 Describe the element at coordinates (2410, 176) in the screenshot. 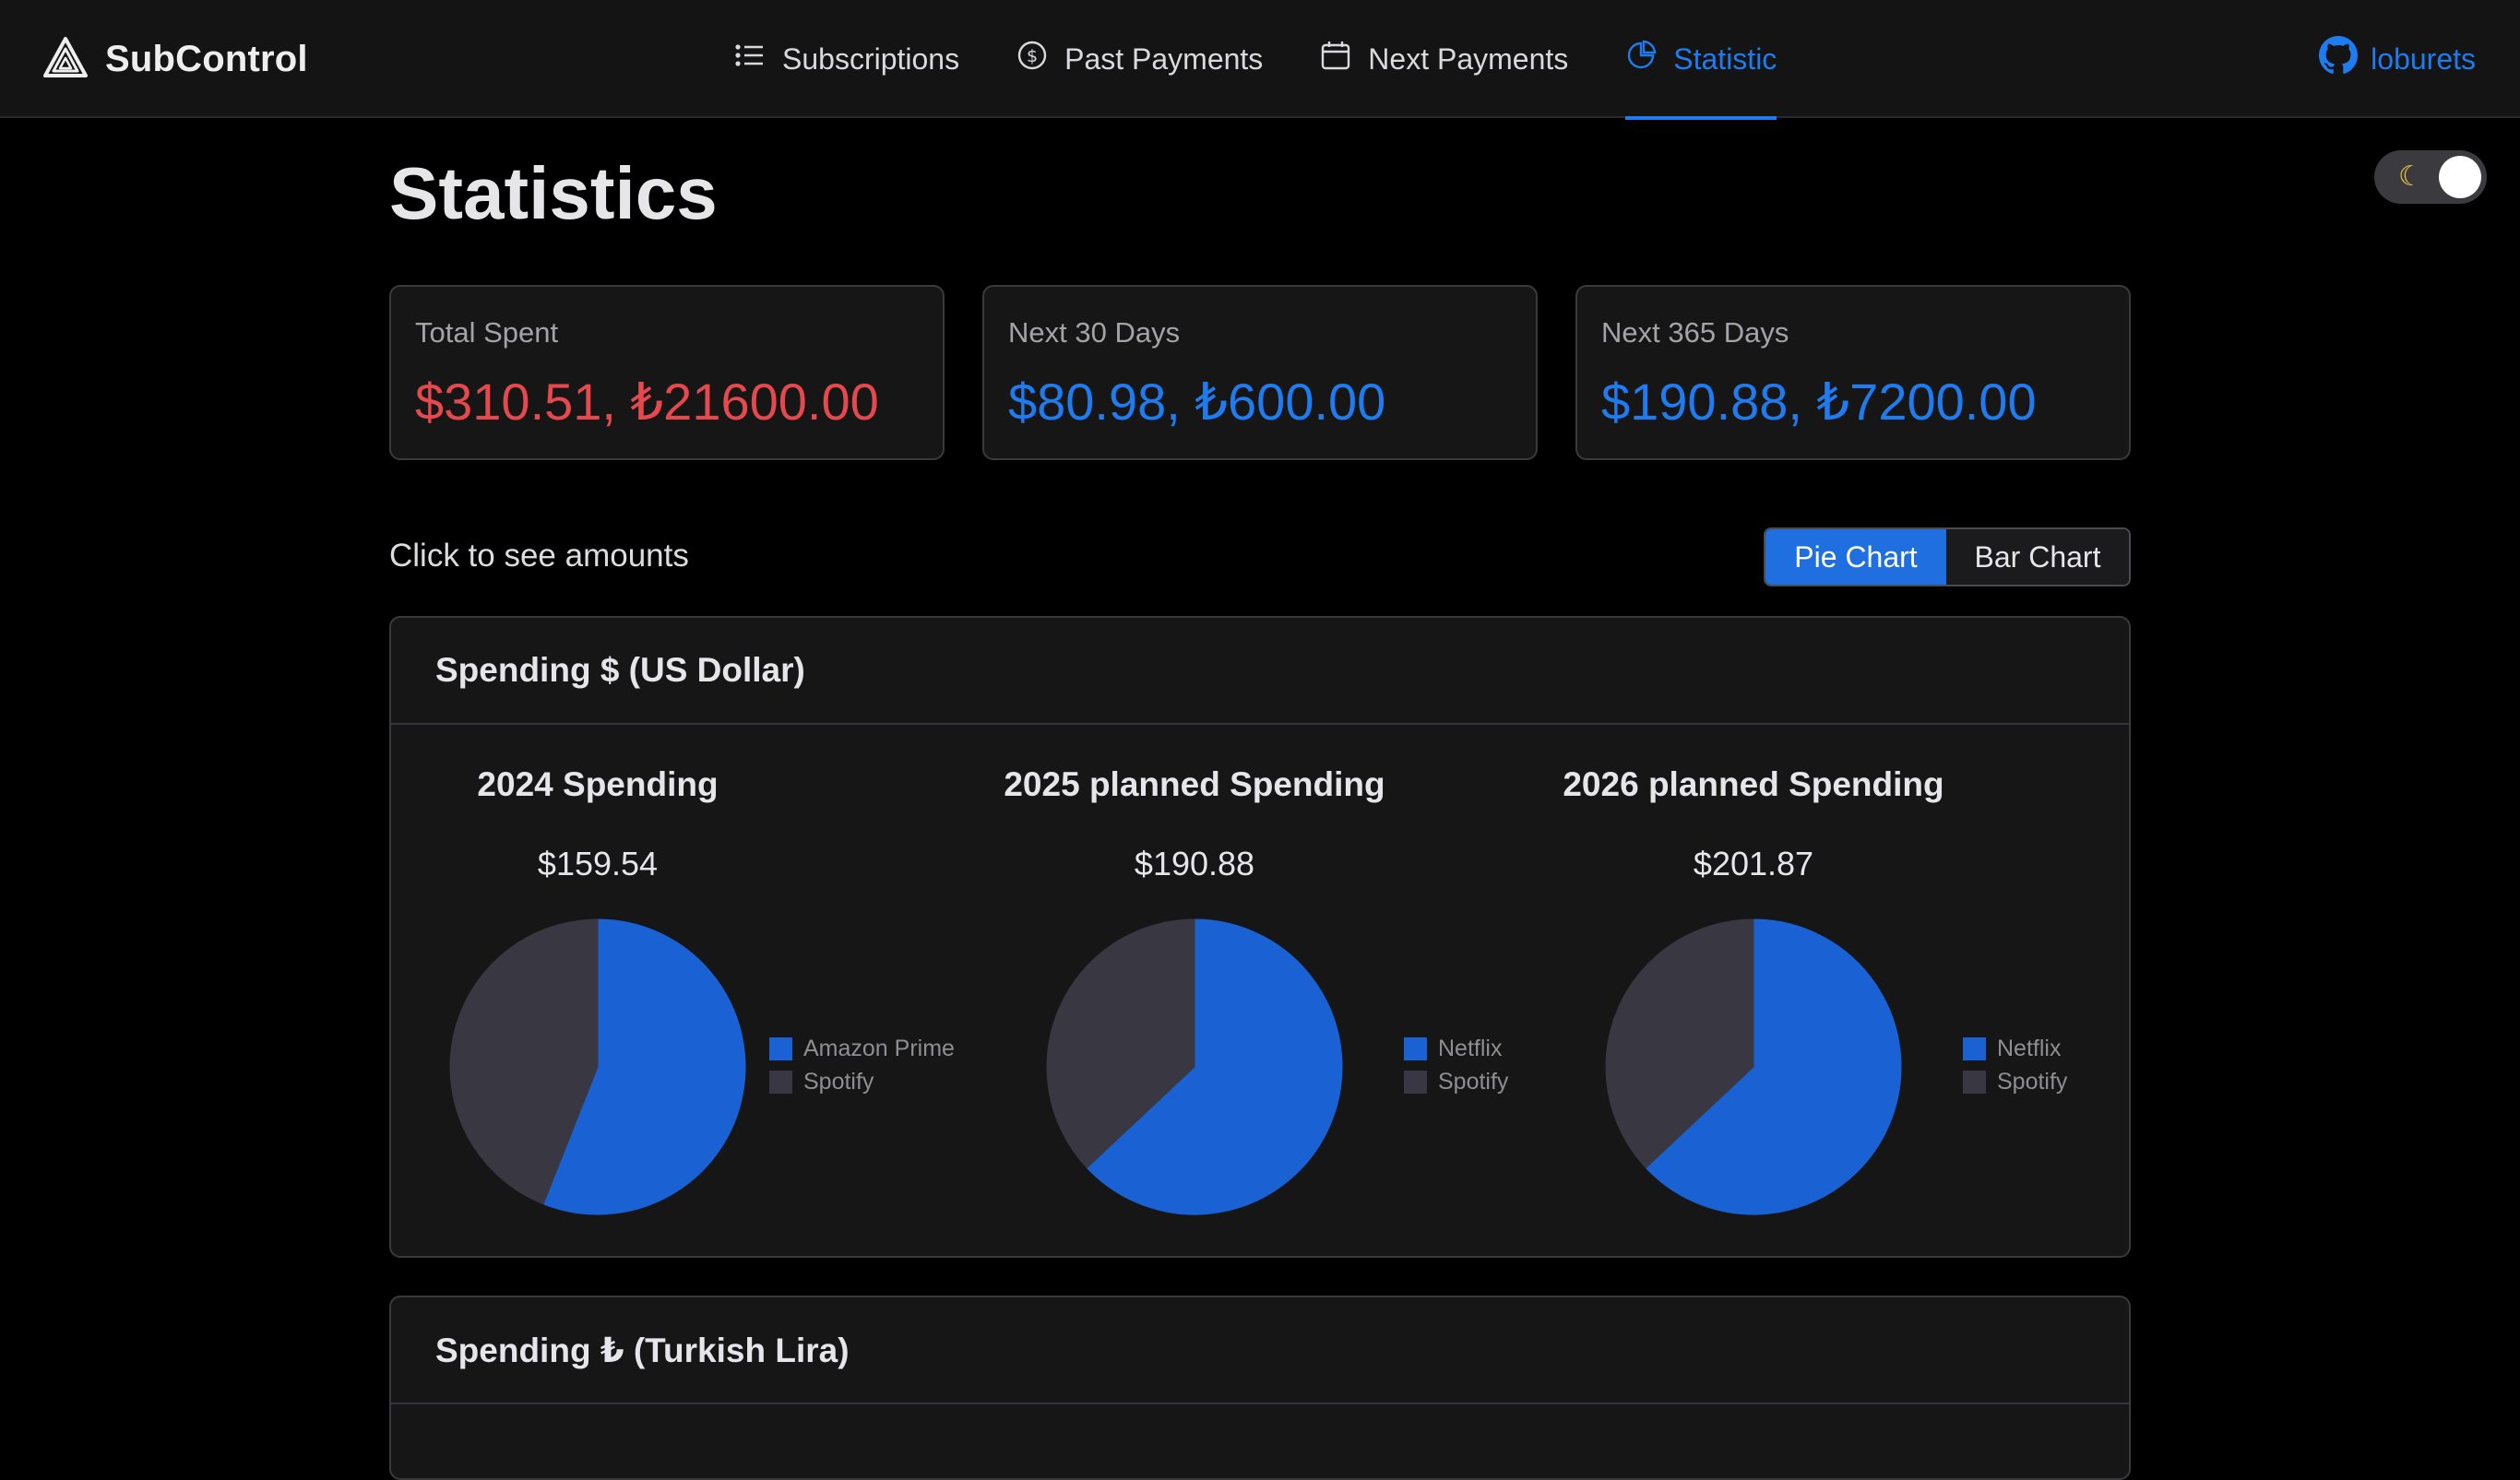

I see `moon-icon: ☾` at that location.